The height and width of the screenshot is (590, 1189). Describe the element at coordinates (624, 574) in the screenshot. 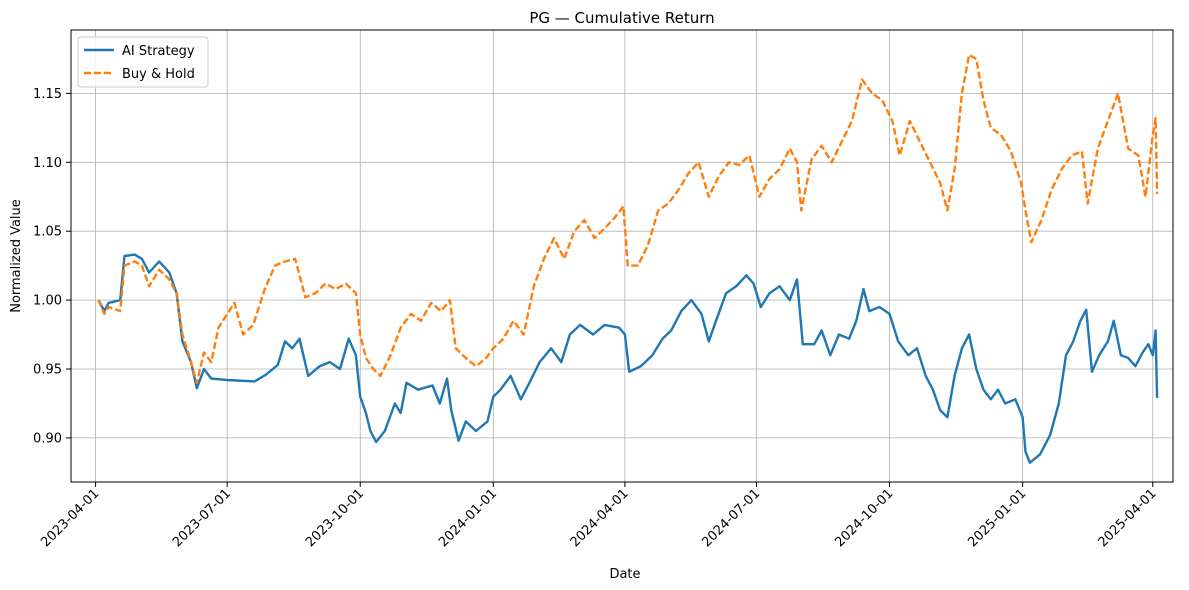

I see `x-axis-label: Date` at that location.